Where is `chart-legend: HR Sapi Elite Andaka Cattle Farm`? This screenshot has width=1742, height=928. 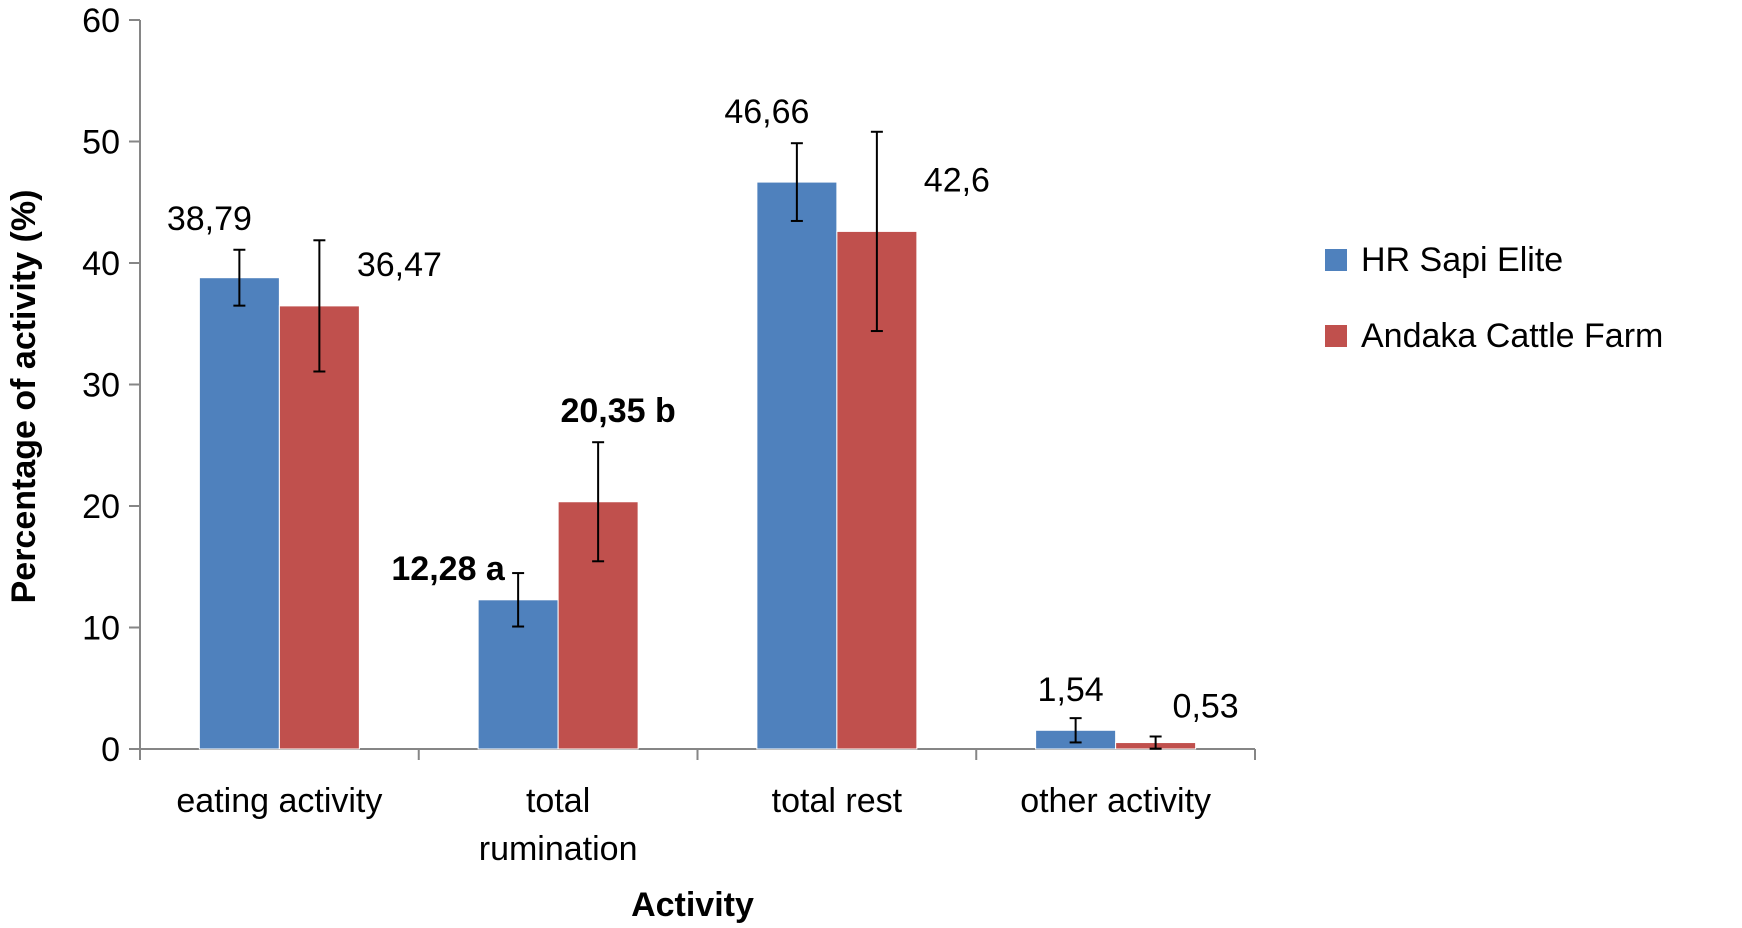 chart-legend: HR Sapi Elite Andaka Cattle Farm is located at coordinates (1494, 298).